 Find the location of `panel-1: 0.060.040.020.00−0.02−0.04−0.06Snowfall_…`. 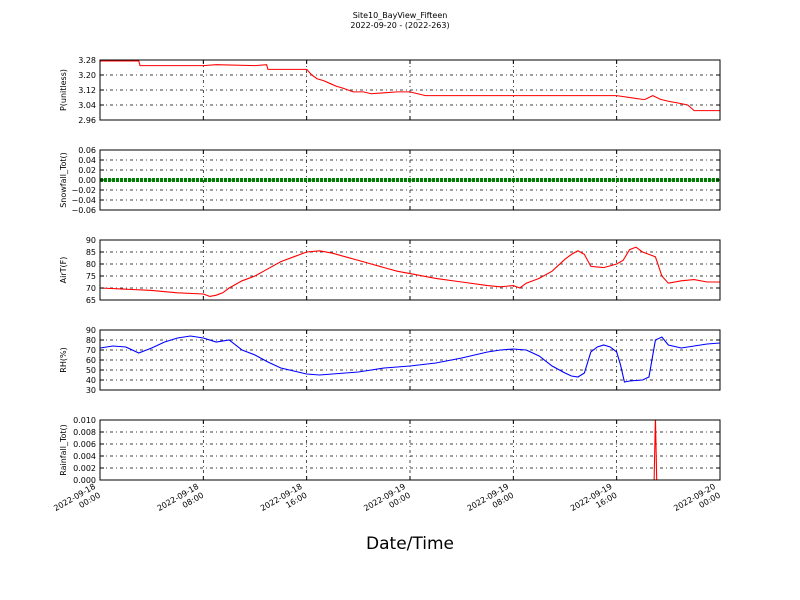

panel-1: 0.060.040.020.00−0.02−0.04−0.06Snowfall_… is located at coordinates (390, 180).